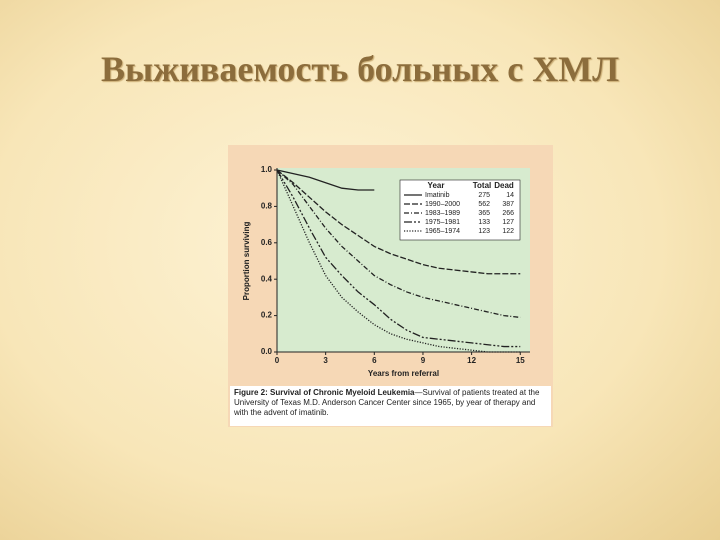  What do you see at coordinates (508, 204) in the screenshot?
I see `legend-dead: 387` at bounding box center [508, 204].